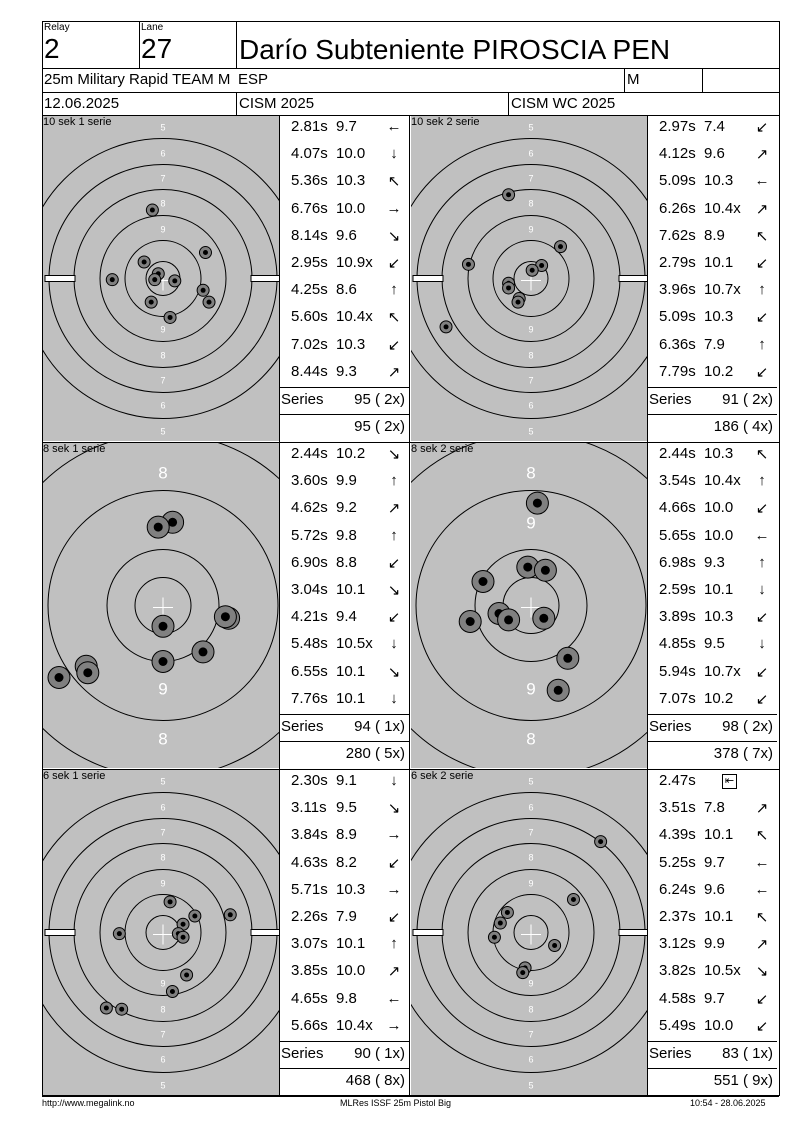 Image resolution: width=800 pixels, height=1130 pixels. What do you see at coordinates (253, 79) in the screenshot?
I see `nation-code: ESP` at bounding box center [253, 79].